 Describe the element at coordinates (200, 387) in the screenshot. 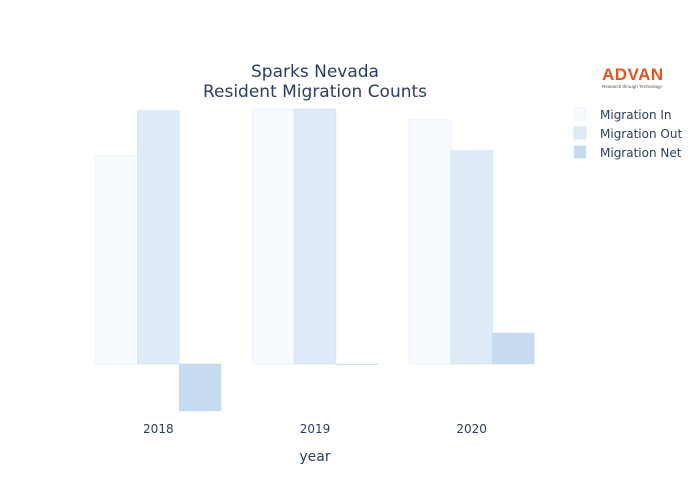

I see `bar-migration-net-2018` at that location.